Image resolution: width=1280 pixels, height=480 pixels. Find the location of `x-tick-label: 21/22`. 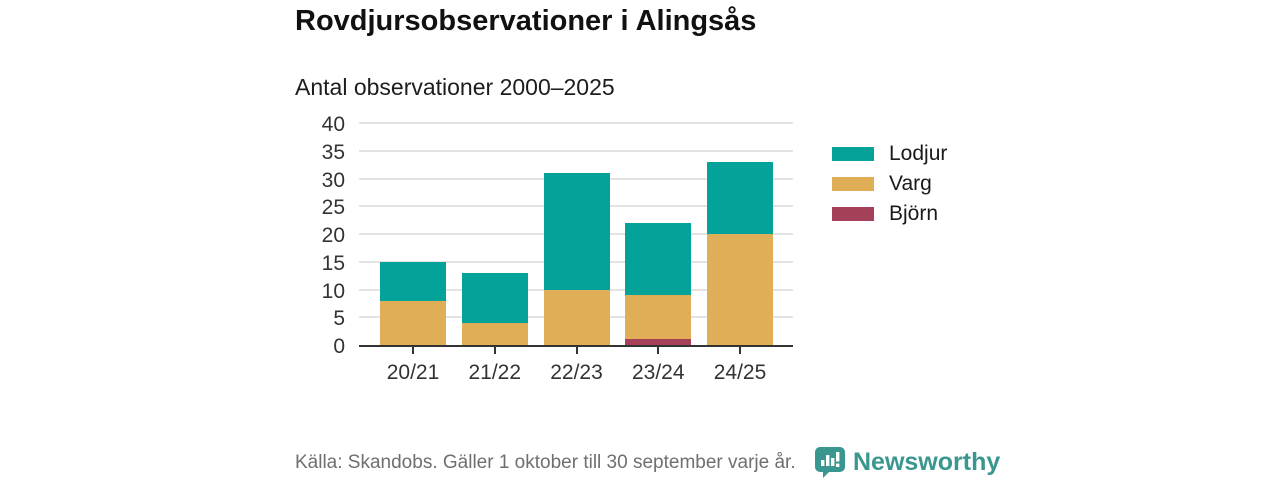

x-tick-label: 21/22 is located at coordinates (495, 372).